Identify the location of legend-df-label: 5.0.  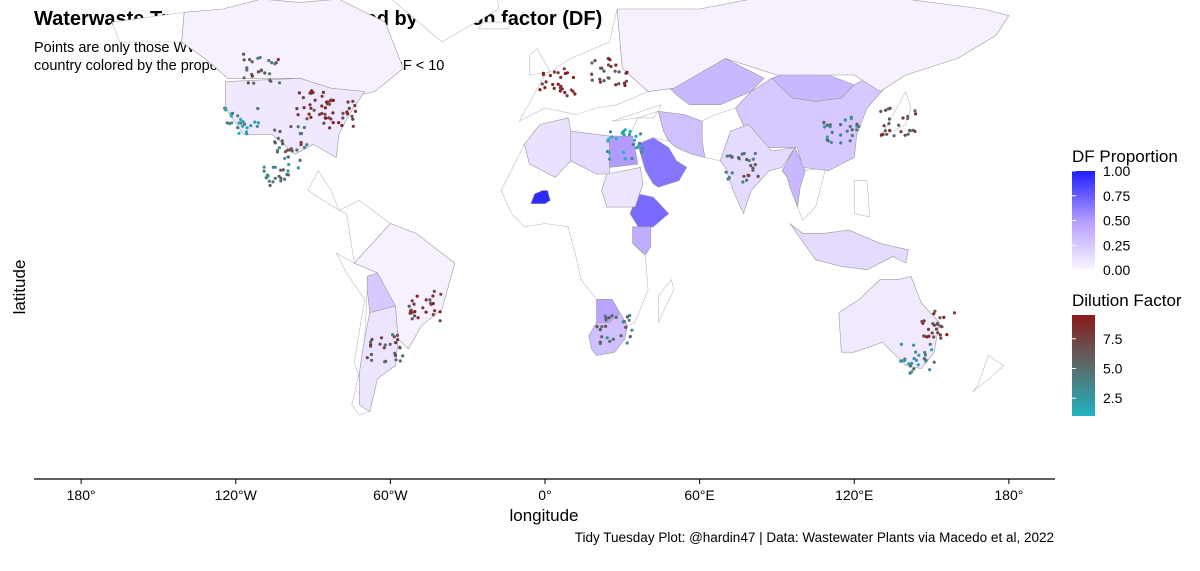
(1113, 368).